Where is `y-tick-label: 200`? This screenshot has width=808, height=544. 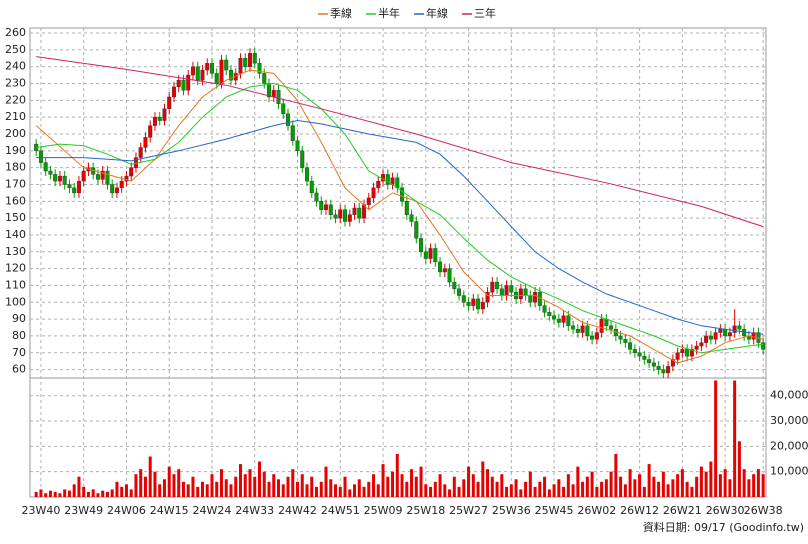
y-tick-label: 200 is located at coordinates (15, 133).